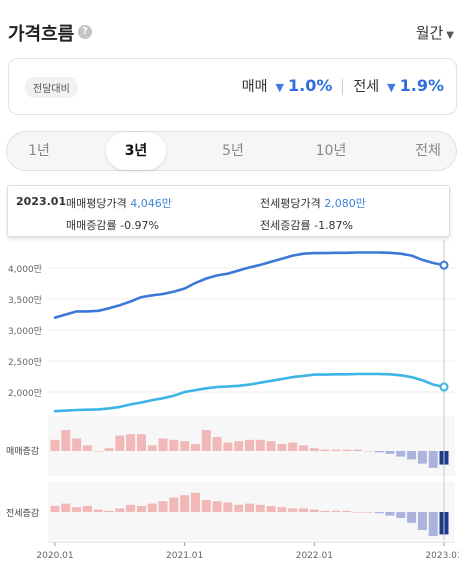  I want to click on tab-1y: 1년, so click(39, 151).